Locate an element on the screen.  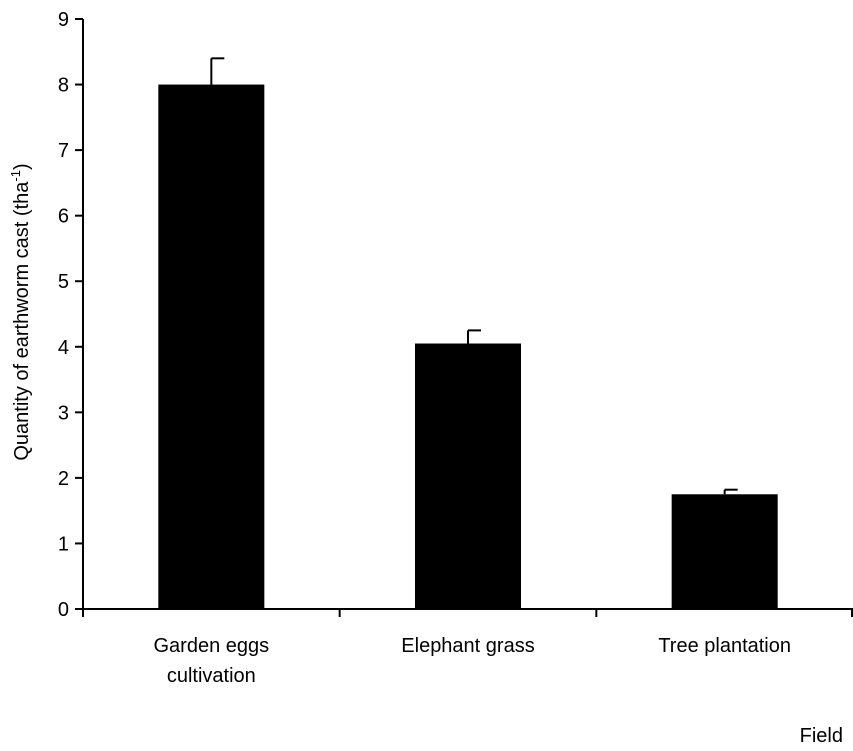
x-axis-title: Field is located at coordinates (821, 736).